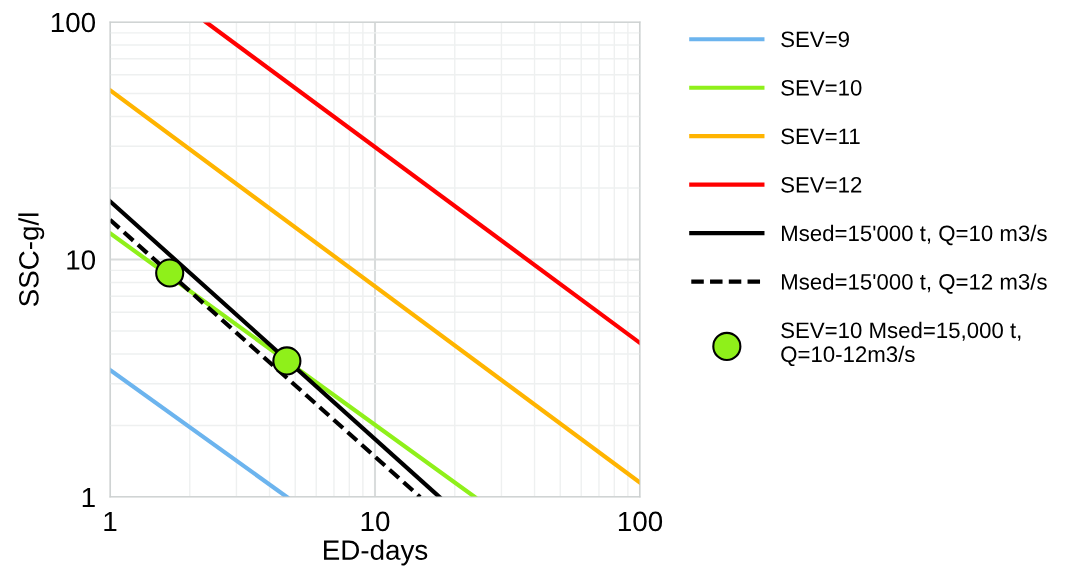 The image size is (1076, 584). Describe the element at coordinates (815, 39) in the screenshot. I see `legend-label: SEV=9` at that location.